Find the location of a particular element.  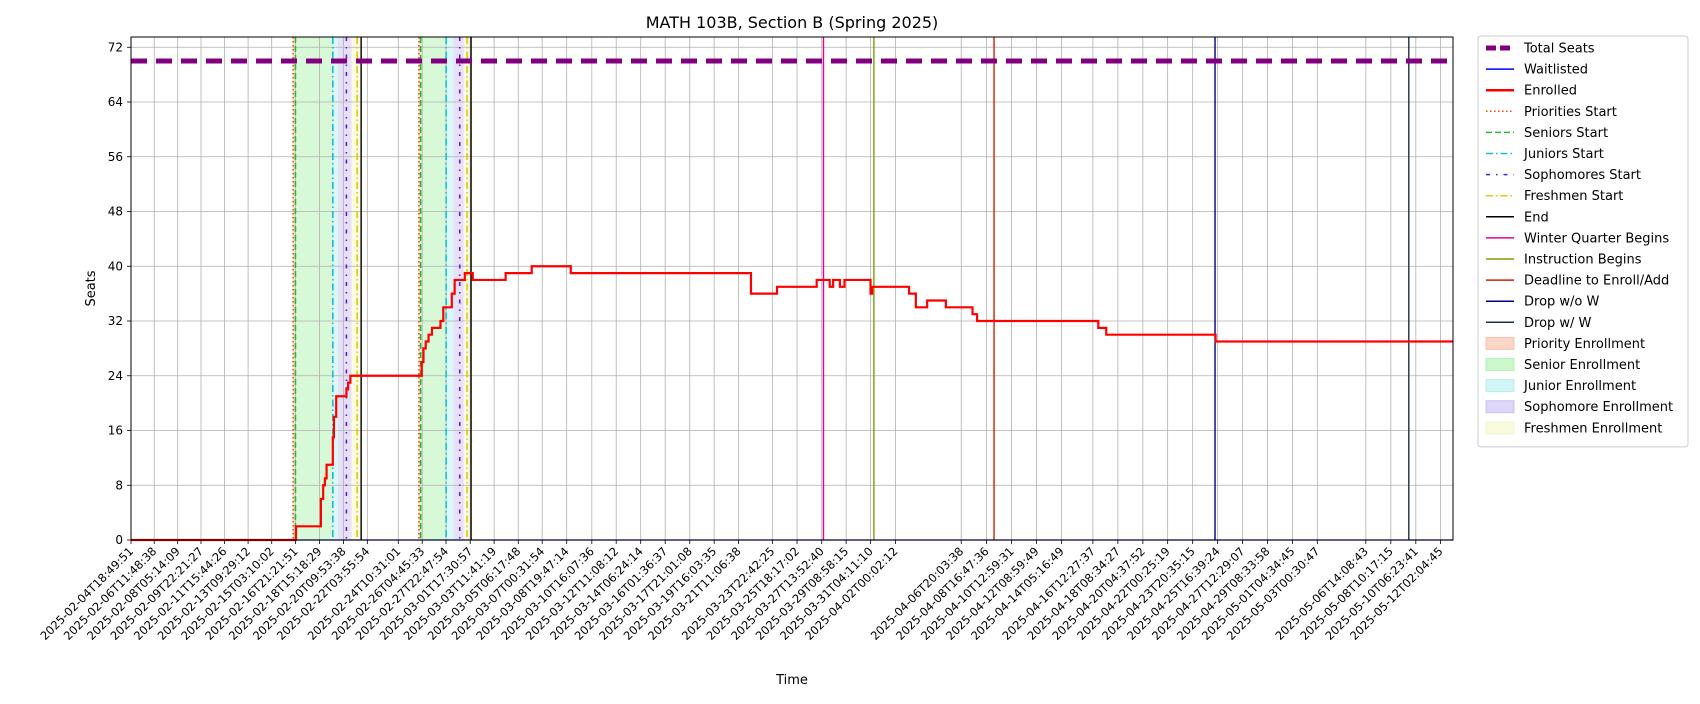

legend-label-drop-w-w: Drop w/ W is located at coordinates (1558, 323).